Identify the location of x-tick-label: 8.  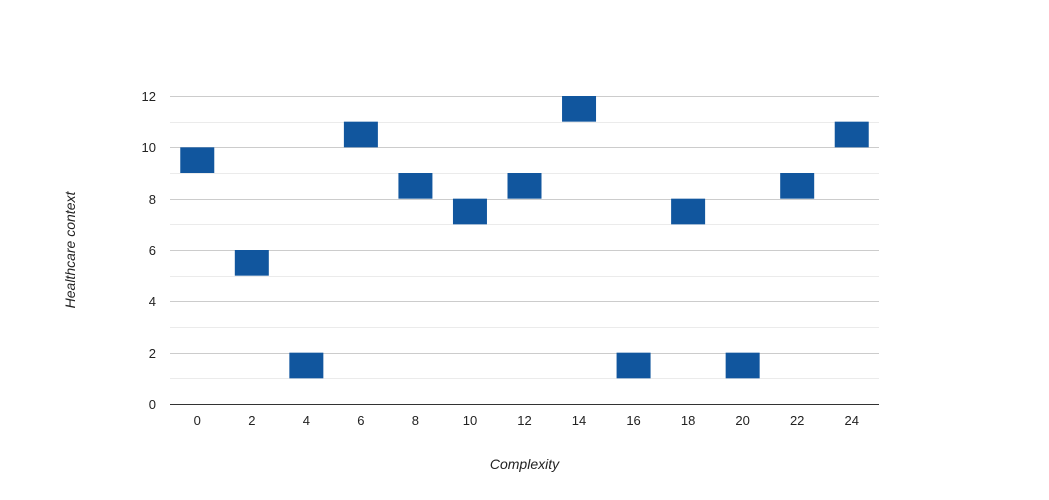
(415, 420).